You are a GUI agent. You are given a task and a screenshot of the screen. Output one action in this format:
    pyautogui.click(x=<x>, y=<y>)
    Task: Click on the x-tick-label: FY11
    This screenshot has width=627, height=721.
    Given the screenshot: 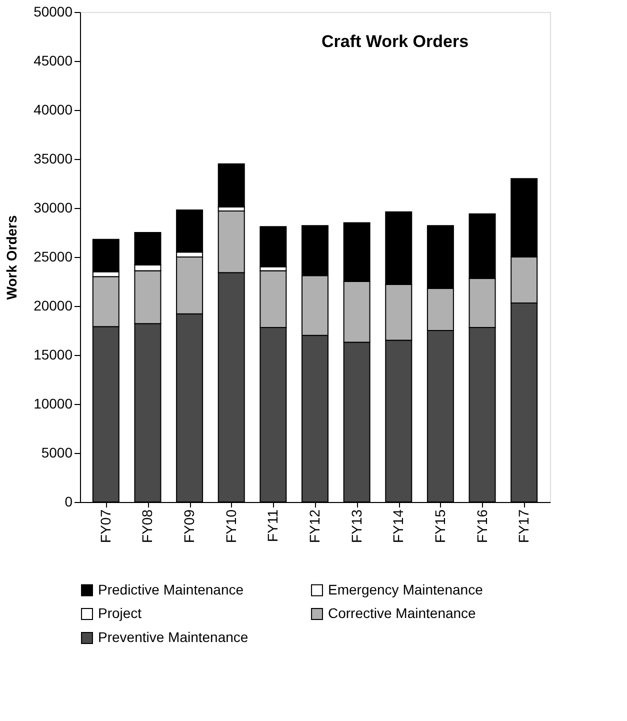 What is the action you would take?
    pyautogui.click(x=272, y=525)
    